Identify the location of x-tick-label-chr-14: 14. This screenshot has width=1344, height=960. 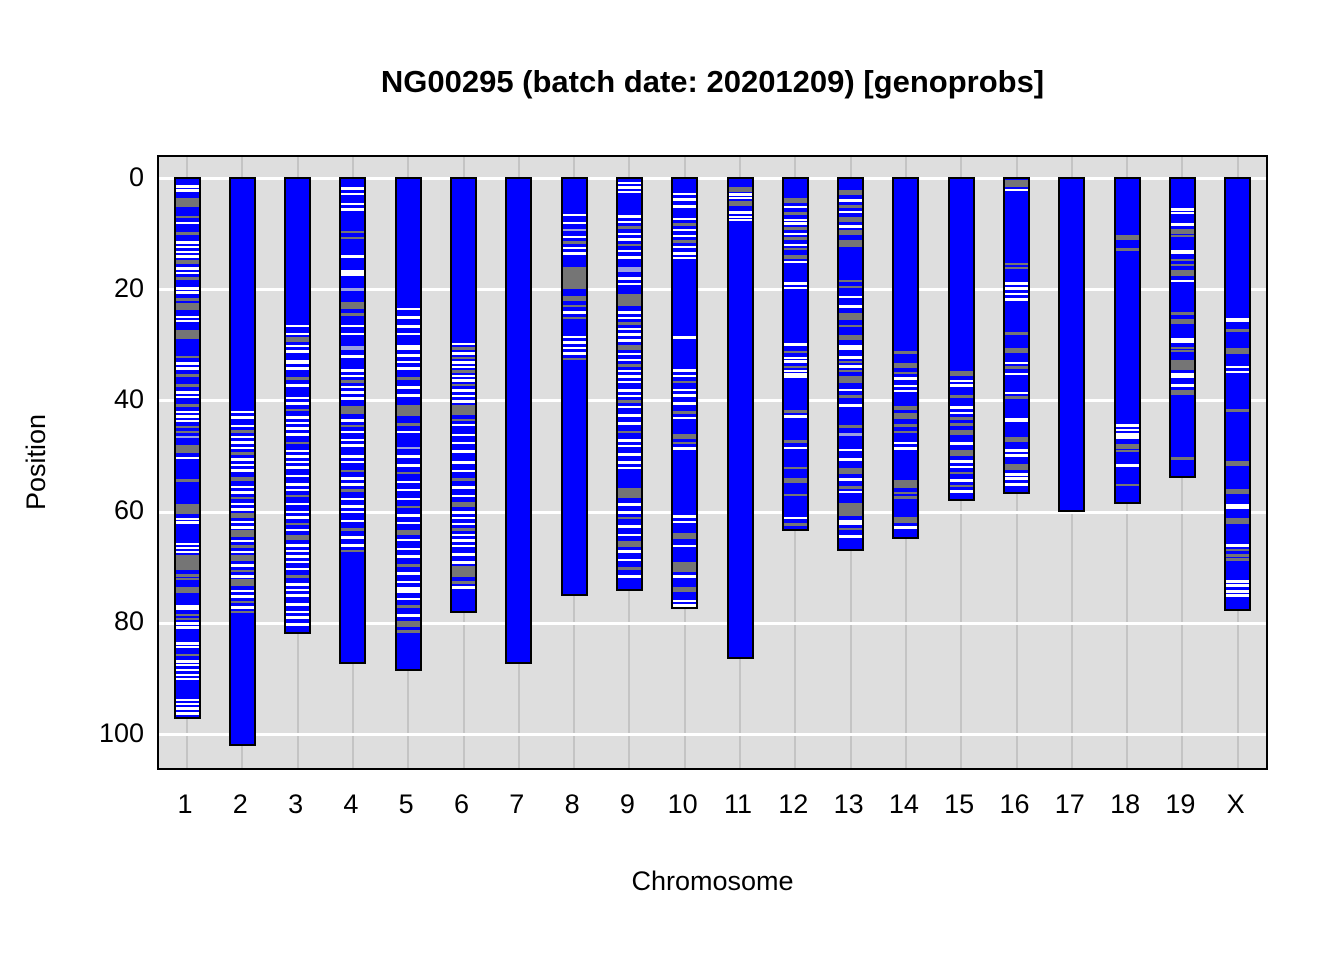
(903, 804).